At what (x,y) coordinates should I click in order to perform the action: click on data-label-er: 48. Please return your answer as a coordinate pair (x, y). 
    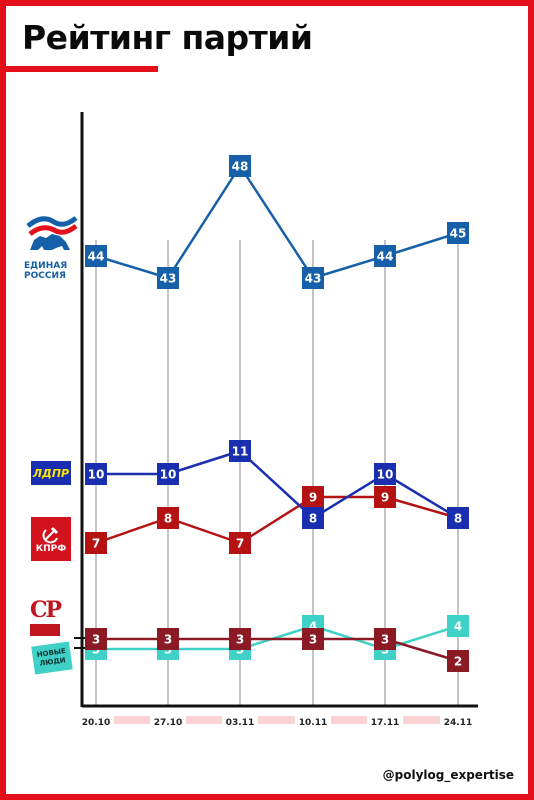
    Looking at the image, I should click on (240, 167).